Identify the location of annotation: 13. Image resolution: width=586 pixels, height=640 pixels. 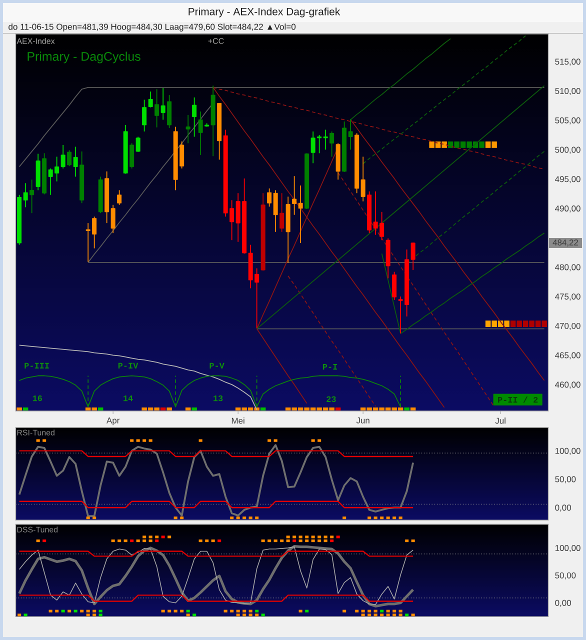
(218, 398).